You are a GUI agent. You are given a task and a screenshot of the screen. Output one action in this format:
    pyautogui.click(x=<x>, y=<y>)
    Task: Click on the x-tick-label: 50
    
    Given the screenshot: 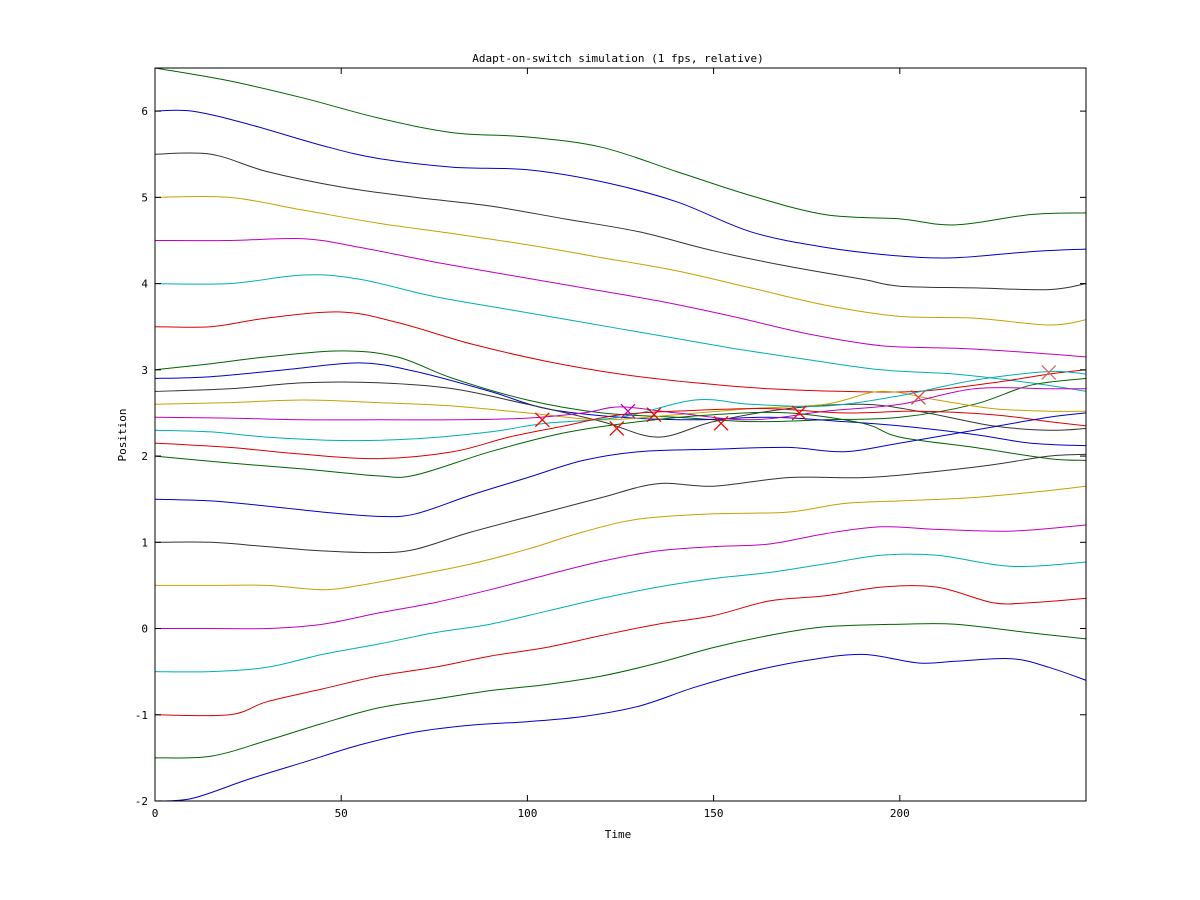 What is the action you would take?
    pyautogui.click(x=341, y=813)
    